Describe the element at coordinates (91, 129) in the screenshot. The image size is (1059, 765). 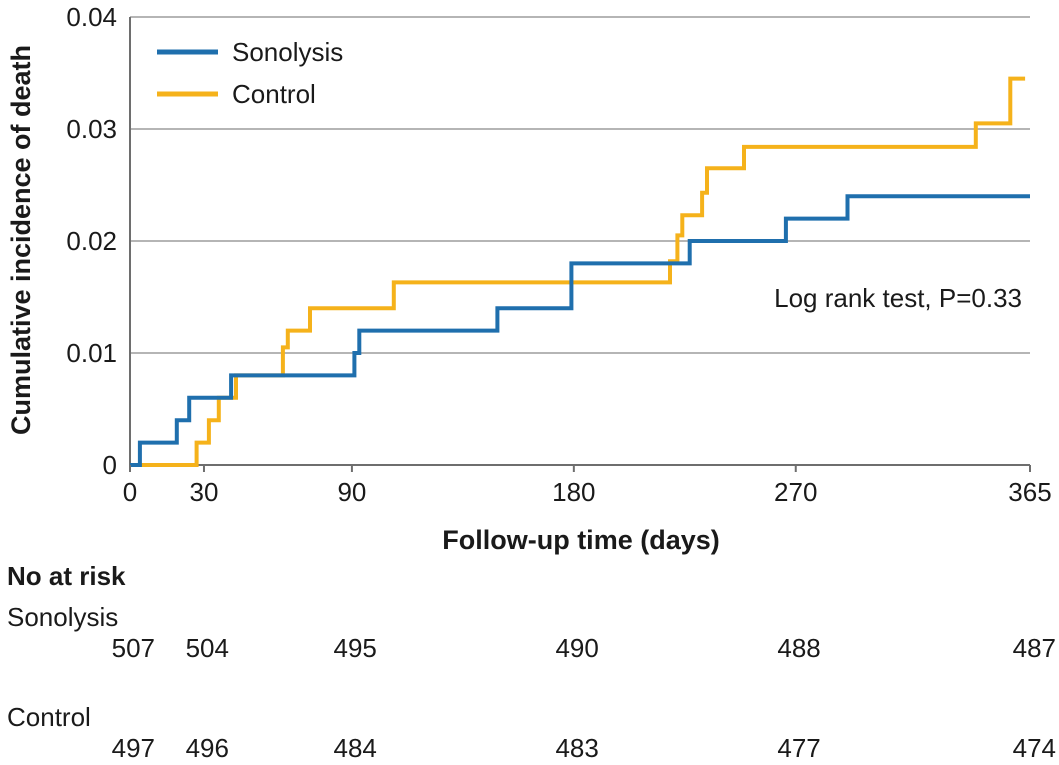
I see `y-tick-label: 0.03` at that location.